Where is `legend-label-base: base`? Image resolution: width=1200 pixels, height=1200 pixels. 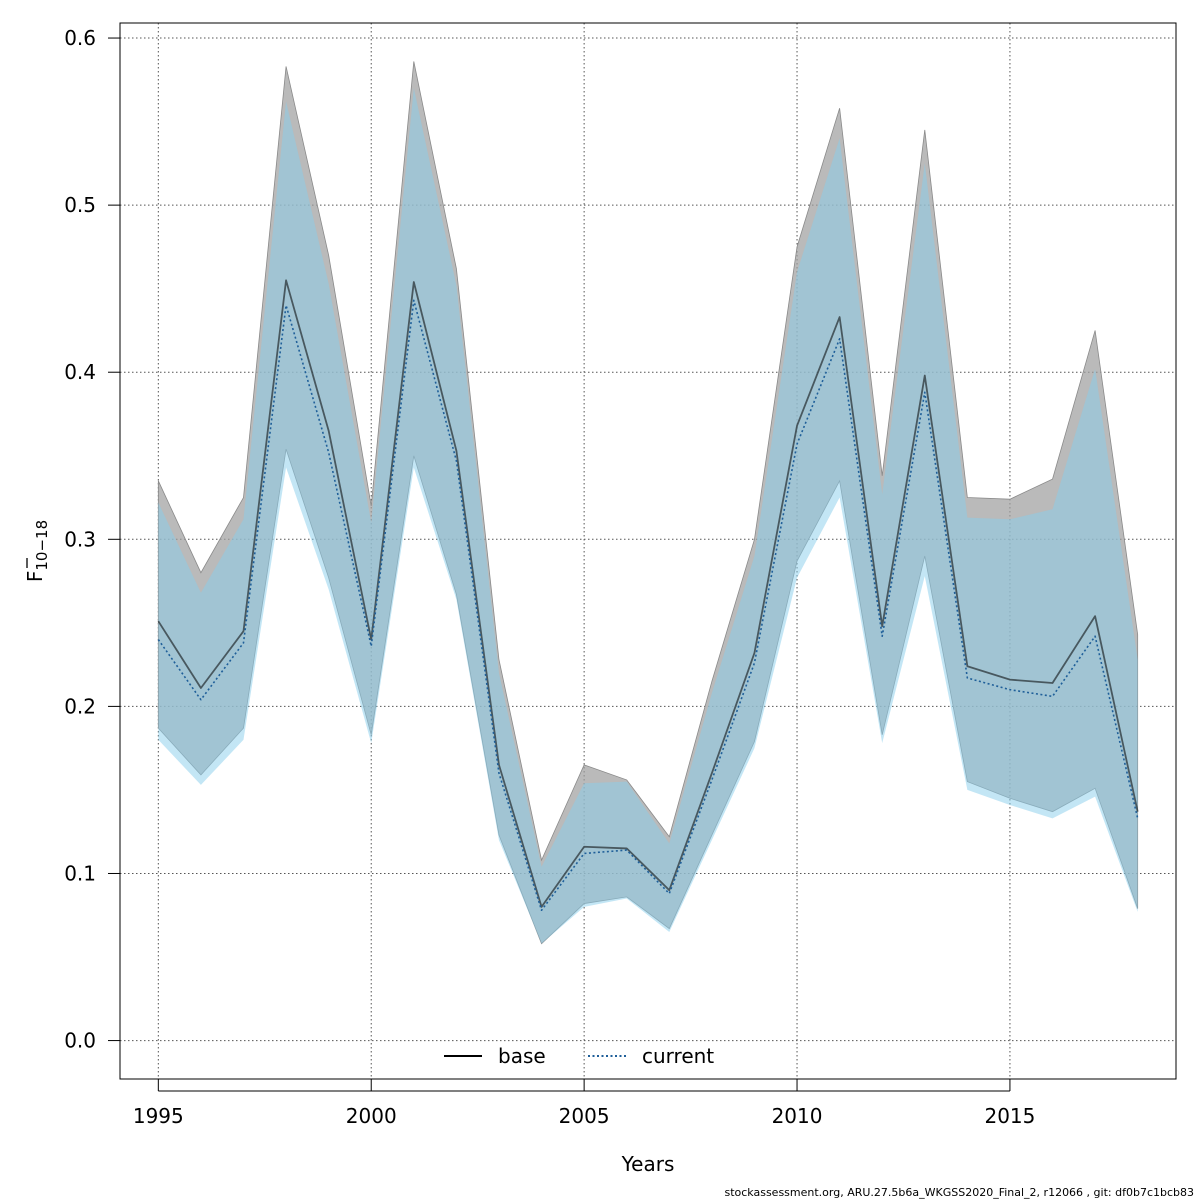
legend-label-base: base is located at coordinates (522, 1056).